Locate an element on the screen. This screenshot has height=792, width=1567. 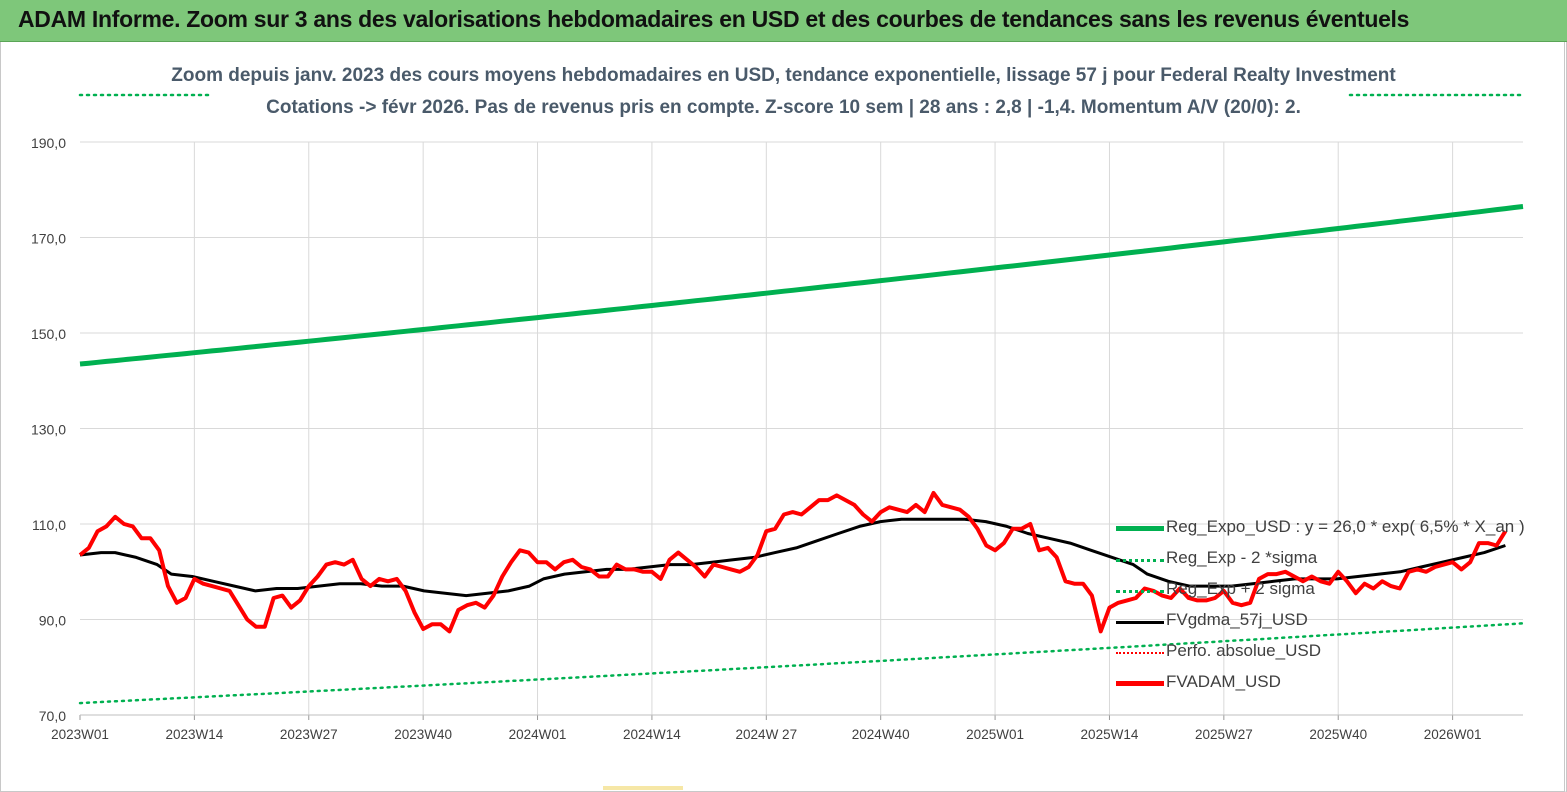
x-tick-label: 2025W01 is located at coordinates (995, 734).